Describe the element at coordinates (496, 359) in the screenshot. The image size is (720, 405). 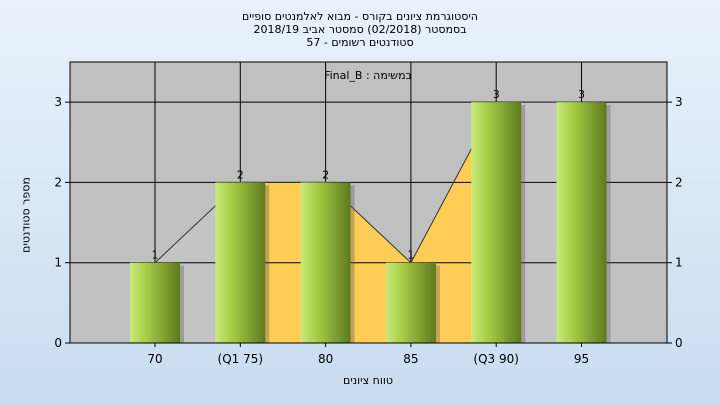
I see `x-tick-label-4: (Q3 90)` at that location.